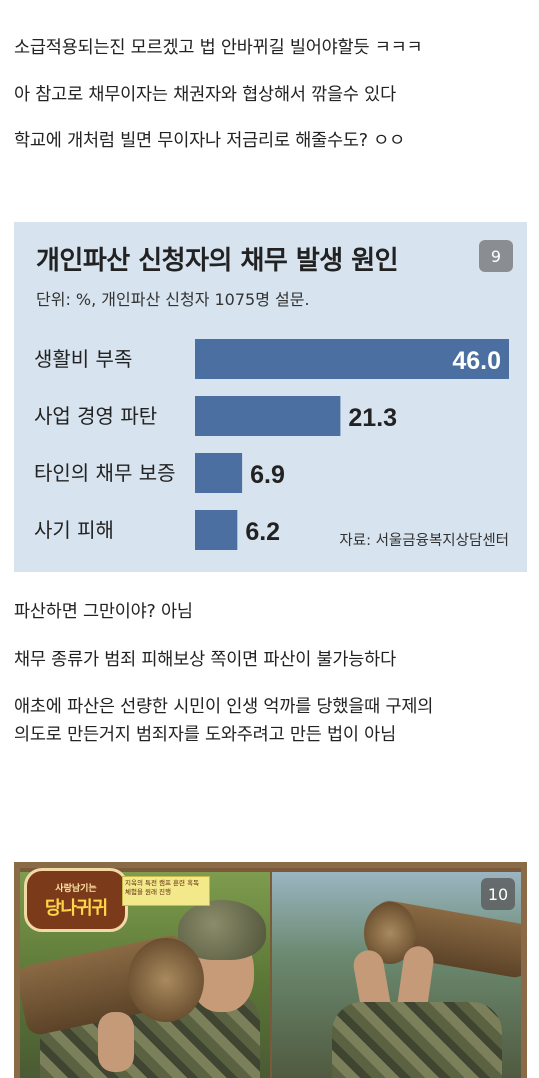  Describe the element at coordinates (399, 975) in the screenshot. I see `photo-right-panel` at that location.